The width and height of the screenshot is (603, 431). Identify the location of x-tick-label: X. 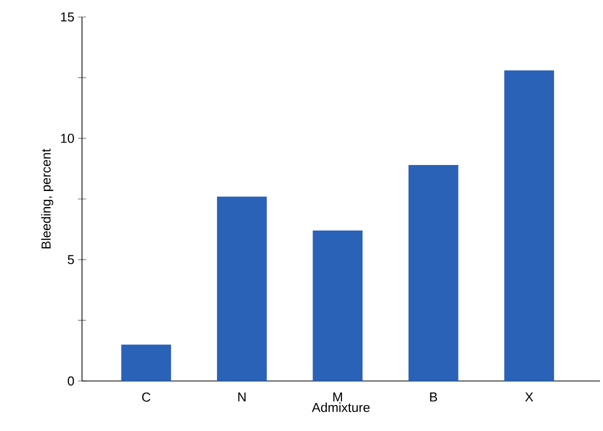
(529, 397).